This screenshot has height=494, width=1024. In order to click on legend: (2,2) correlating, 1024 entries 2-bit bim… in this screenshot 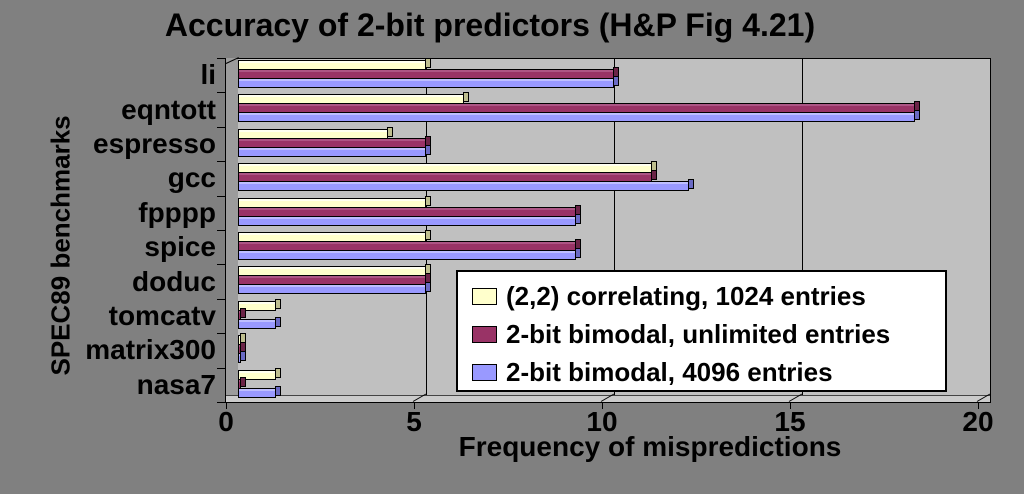, I will do `click(701, 331)`.